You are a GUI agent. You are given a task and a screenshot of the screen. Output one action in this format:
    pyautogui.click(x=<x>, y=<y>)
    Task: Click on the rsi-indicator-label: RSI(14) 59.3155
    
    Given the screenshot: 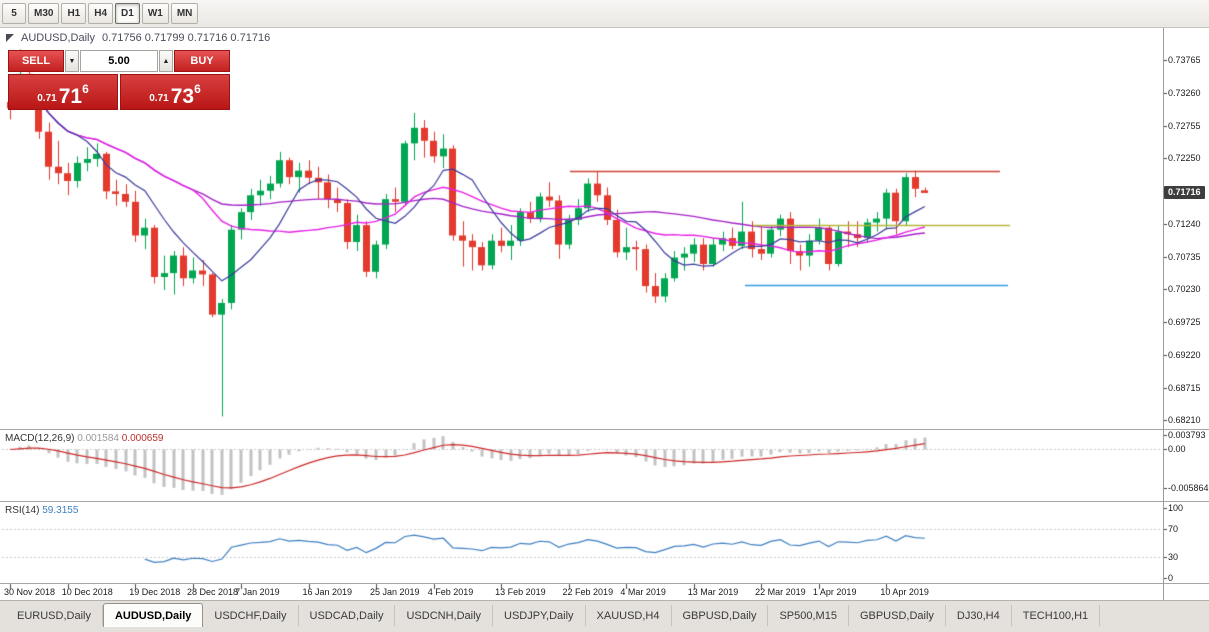 What is the action you would take?
    pyautogui.click(x=41, y=510)
    